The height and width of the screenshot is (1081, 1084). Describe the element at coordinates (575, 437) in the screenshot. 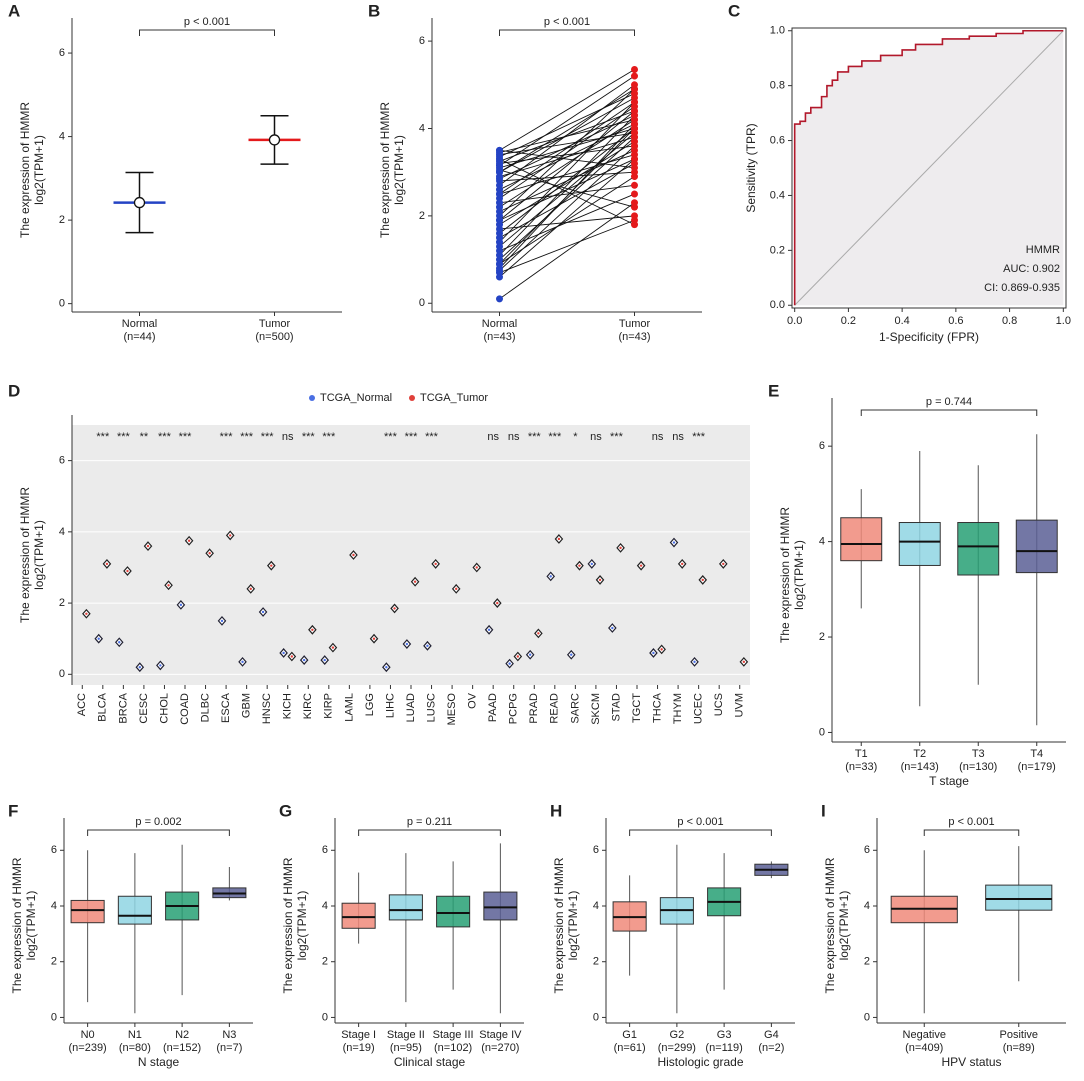

I see `significance-label: *` at that location.